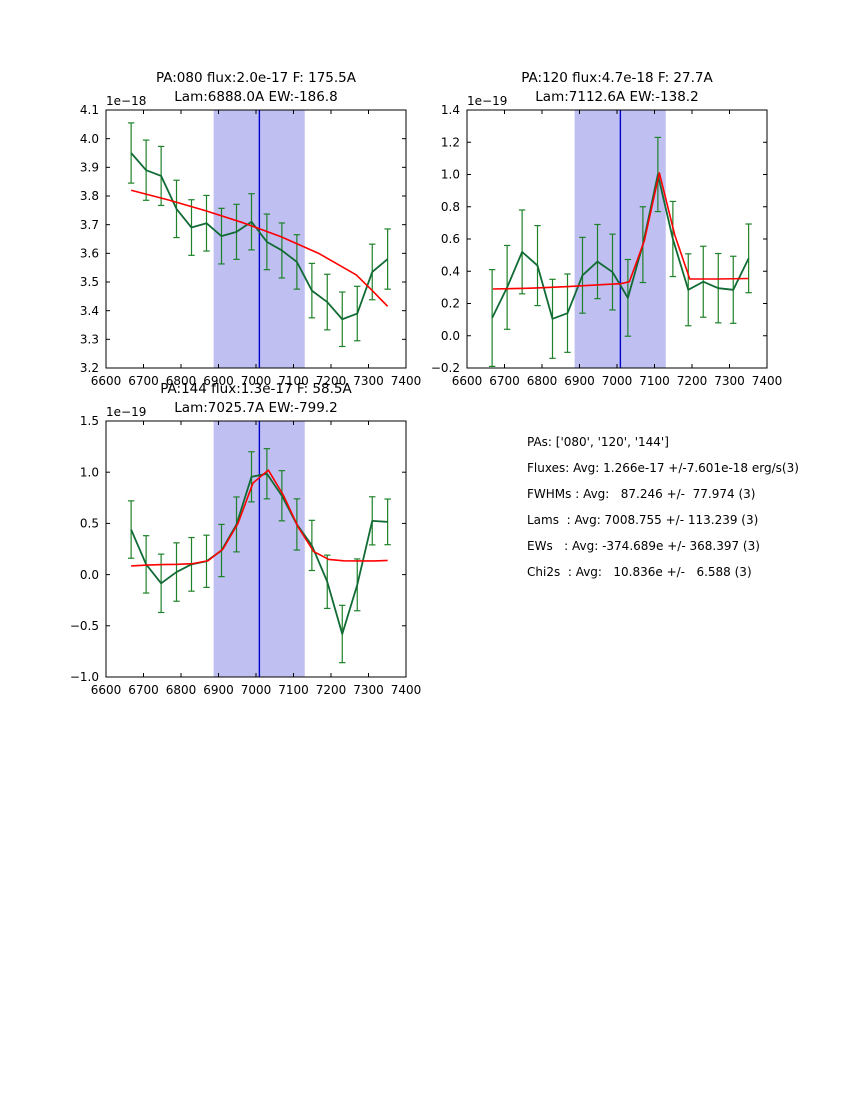  Describe the element at coordinates (126, 101) in the screenshot. I see `y-offset-label: 1e−18` at that location.